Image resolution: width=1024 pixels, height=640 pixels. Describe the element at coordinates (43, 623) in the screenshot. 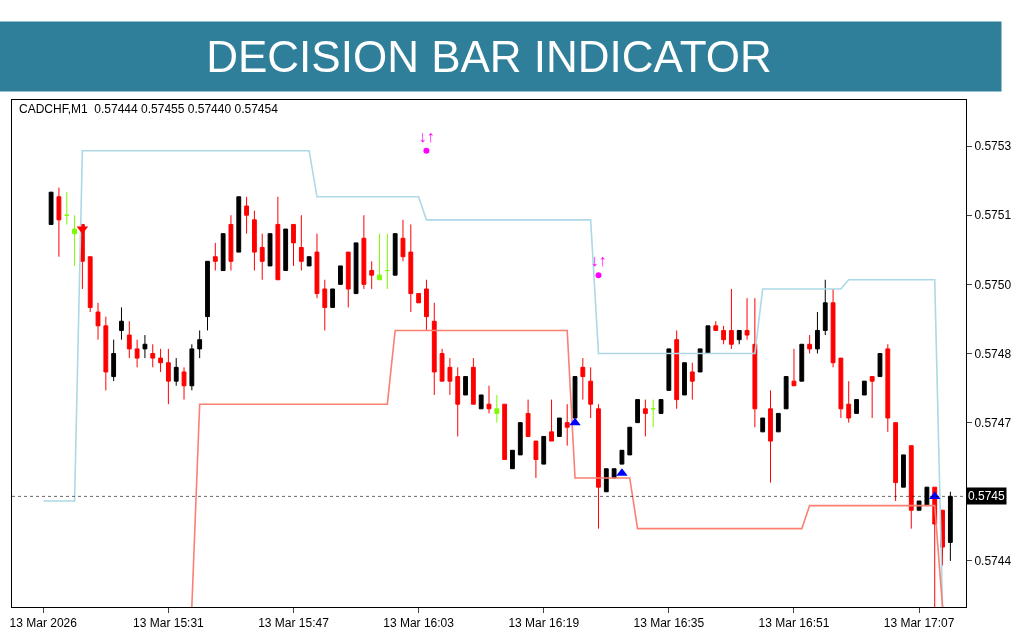

I see `x-tick-label: 13 Mar 2026` at that location.